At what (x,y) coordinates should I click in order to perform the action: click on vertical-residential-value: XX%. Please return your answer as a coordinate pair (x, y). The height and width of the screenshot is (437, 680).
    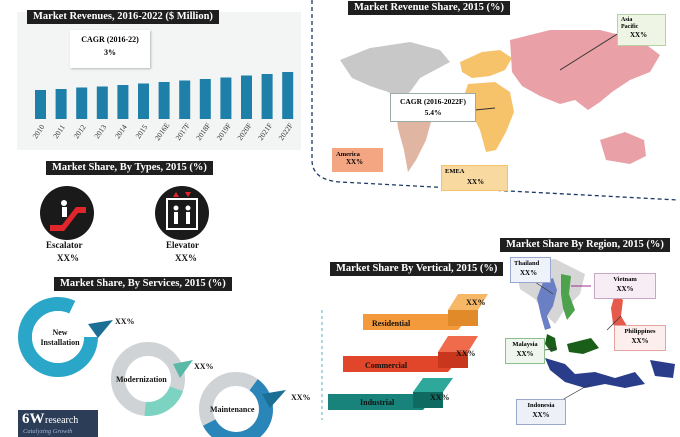
    Looking at the image, I should click on (476, 302).